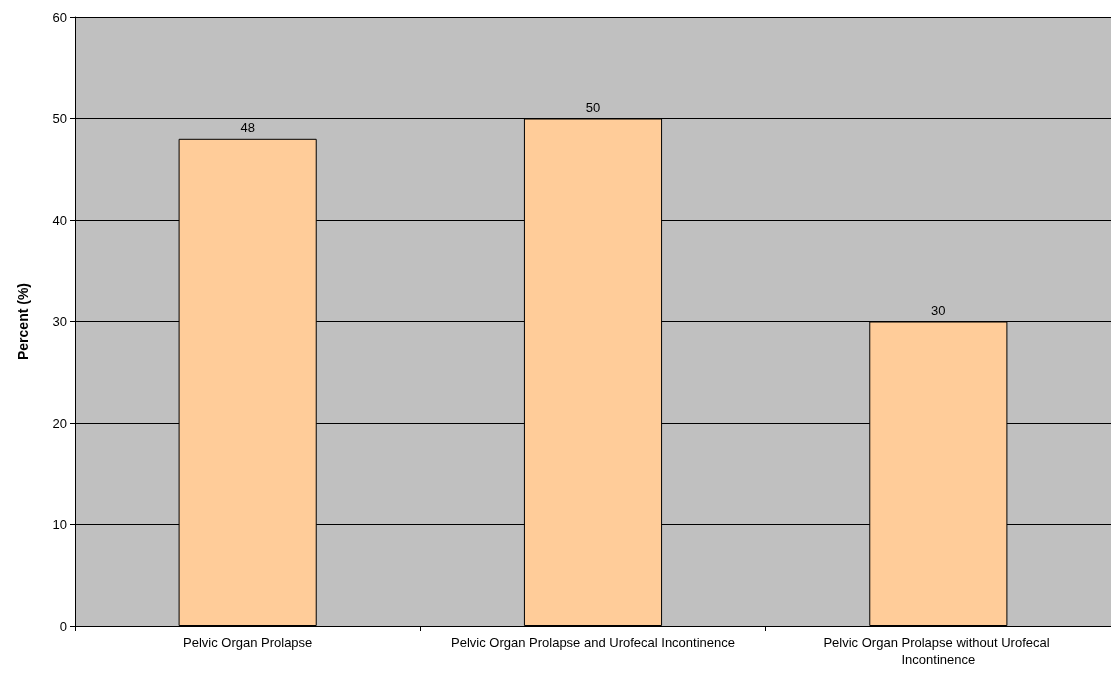 The width and height of the screenshot is (1119, 677). Describe the element at coordinates (247, 642) in the screenshot. I see `x-tick-label: Pelvic Organ Prolapse` at that location.